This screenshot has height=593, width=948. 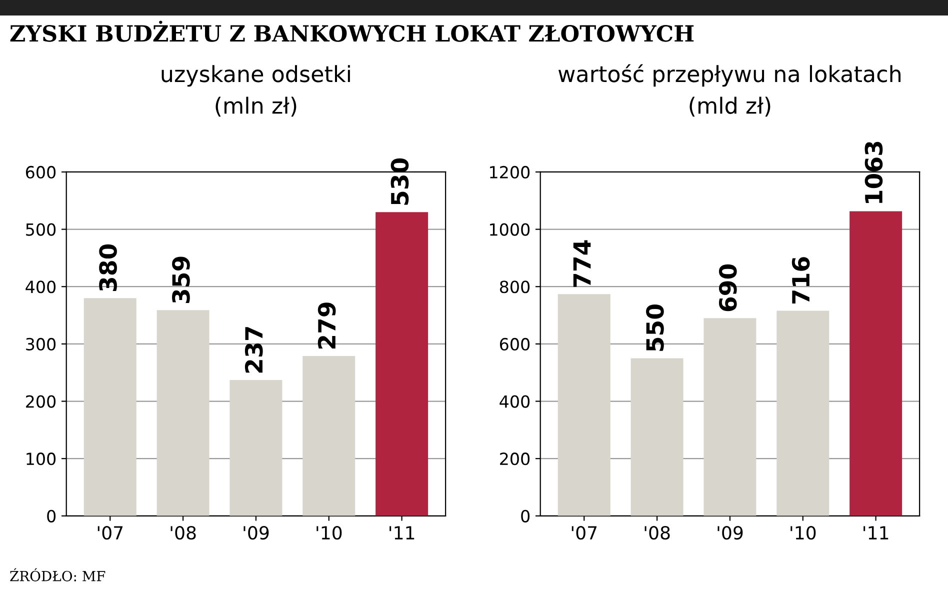 I want to click on chart-title: uzyskane odsetki, so click(x=256, y=76).